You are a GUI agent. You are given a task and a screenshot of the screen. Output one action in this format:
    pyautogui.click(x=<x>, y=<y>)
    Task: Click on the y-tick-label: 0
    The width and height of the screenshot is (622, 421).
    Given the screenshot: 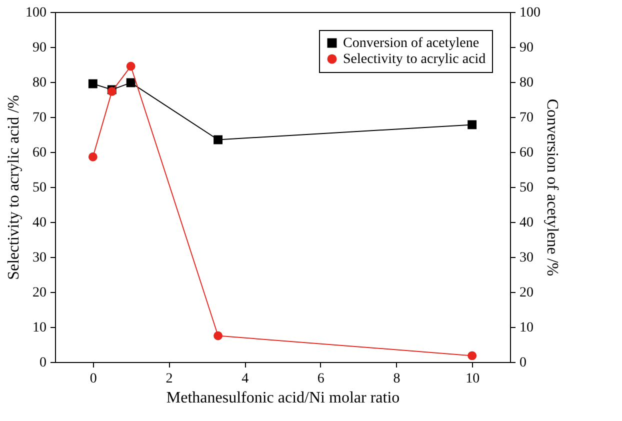 What is the action you would take?
    pyautogui.click(x=43, y=363)
    